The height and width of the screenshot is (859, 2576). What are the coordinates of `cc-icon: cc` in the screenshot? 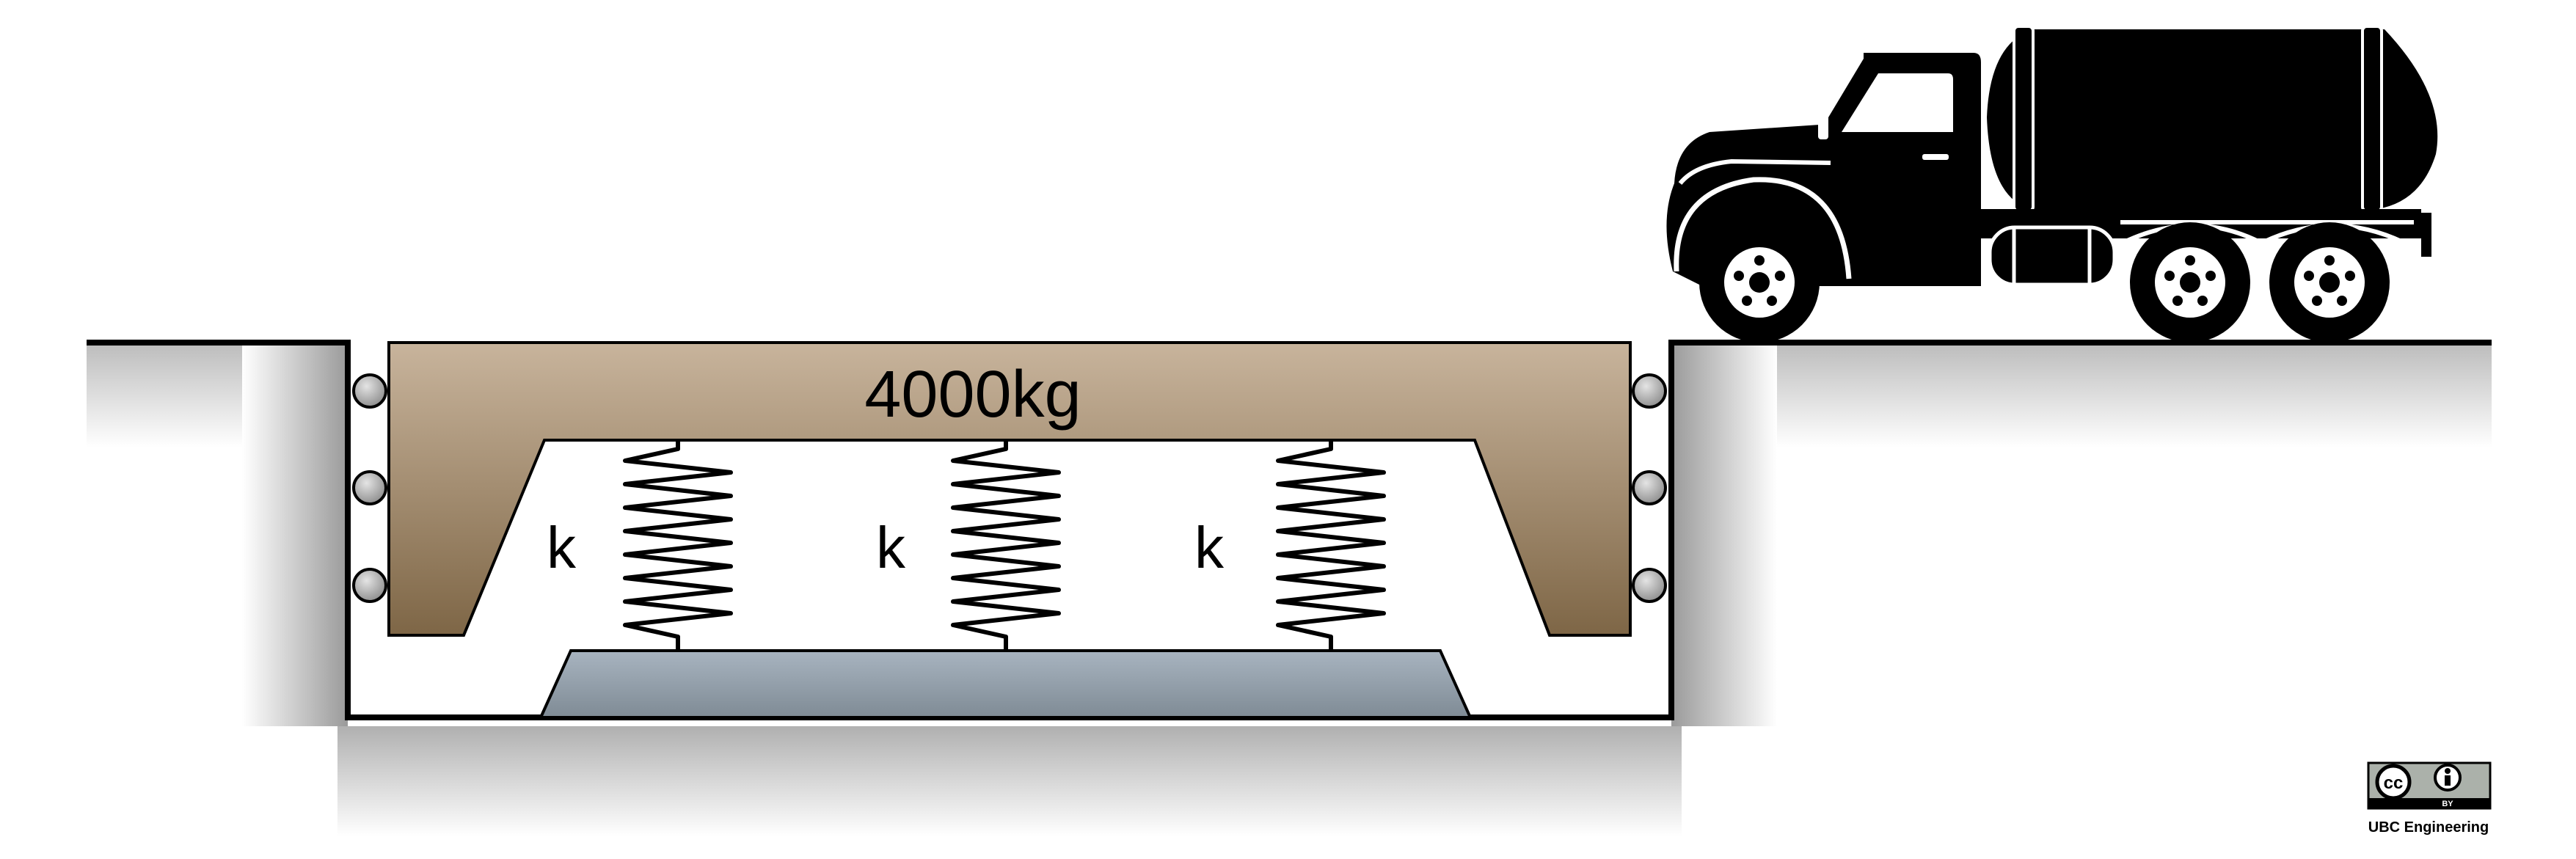 It's located at (2394, 782).